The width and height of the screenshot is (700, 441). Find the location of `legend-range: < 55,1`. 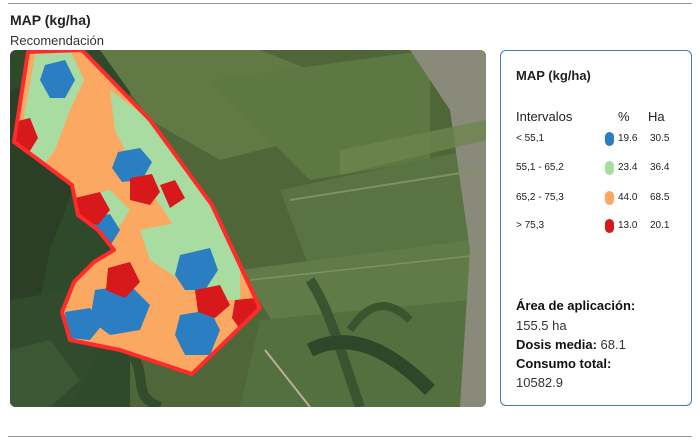

legend-range: < 55,1 is located at coordinates (530, 138).